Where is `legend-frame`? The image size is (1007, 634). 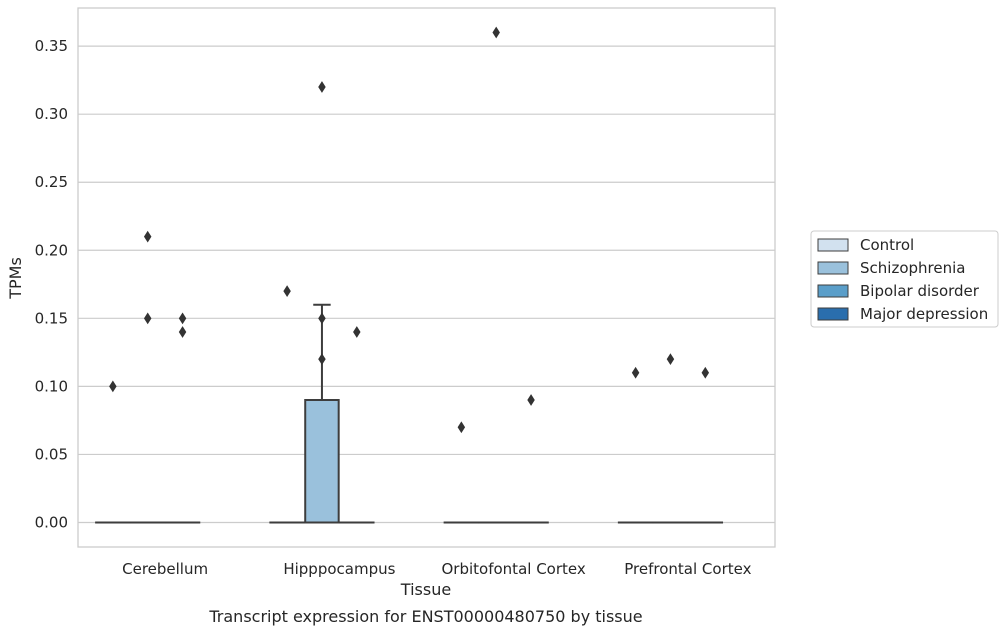 legend-frame is located at coordinates (904, 279).